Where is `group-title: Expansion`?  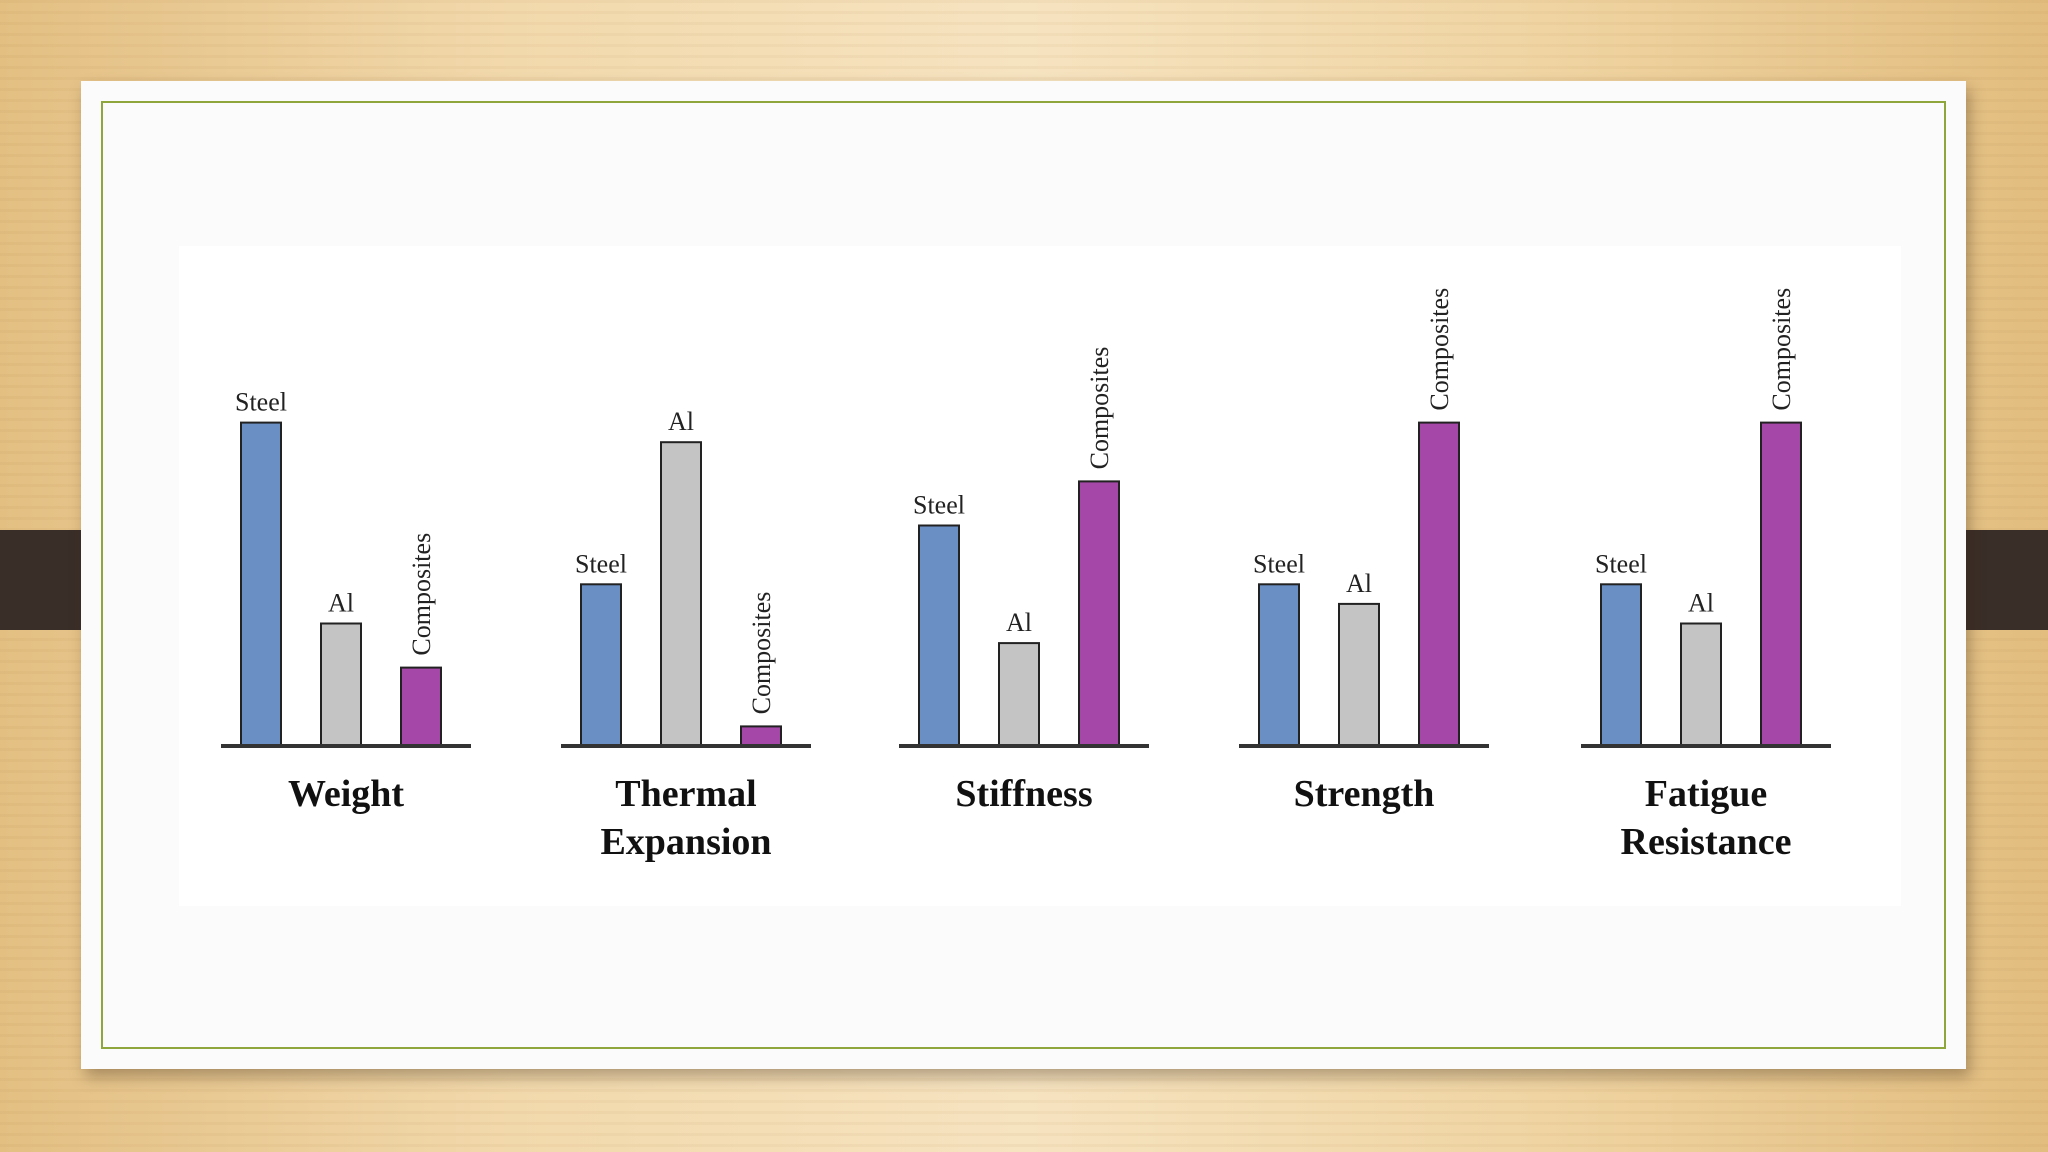 group-title: Expansion is located at coordinates (685, 842).